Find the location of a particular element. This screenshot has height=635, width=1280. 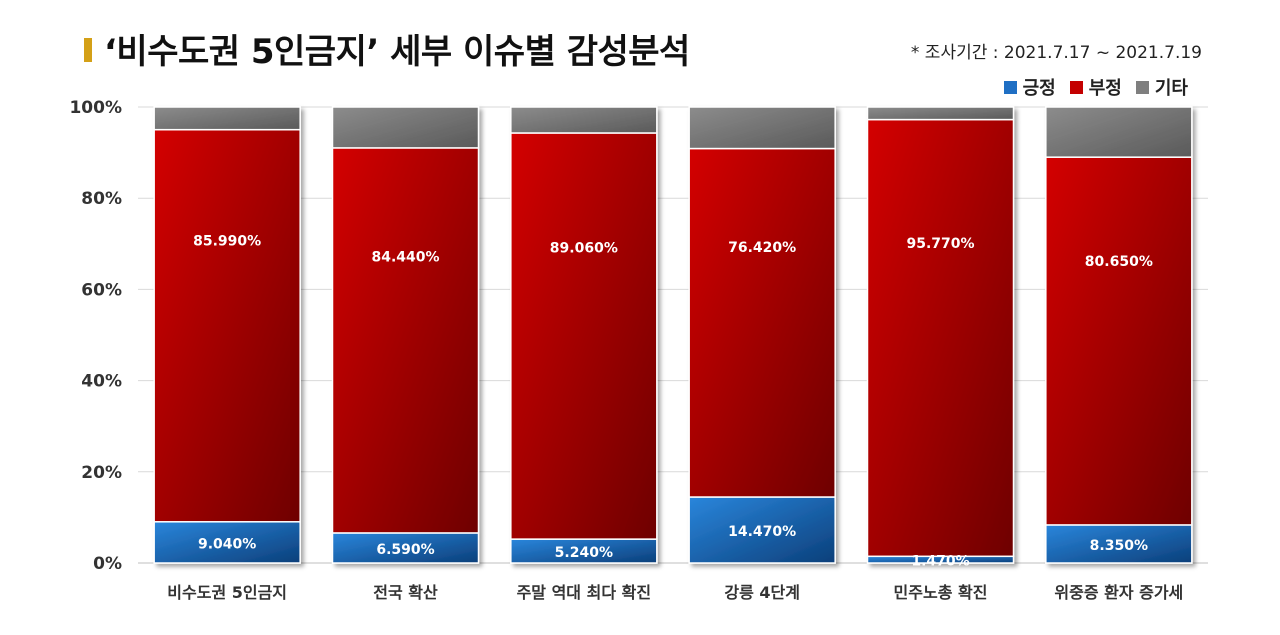

chart-legend: 긍정 부정 기타 is located at coordinates (1095, 87).